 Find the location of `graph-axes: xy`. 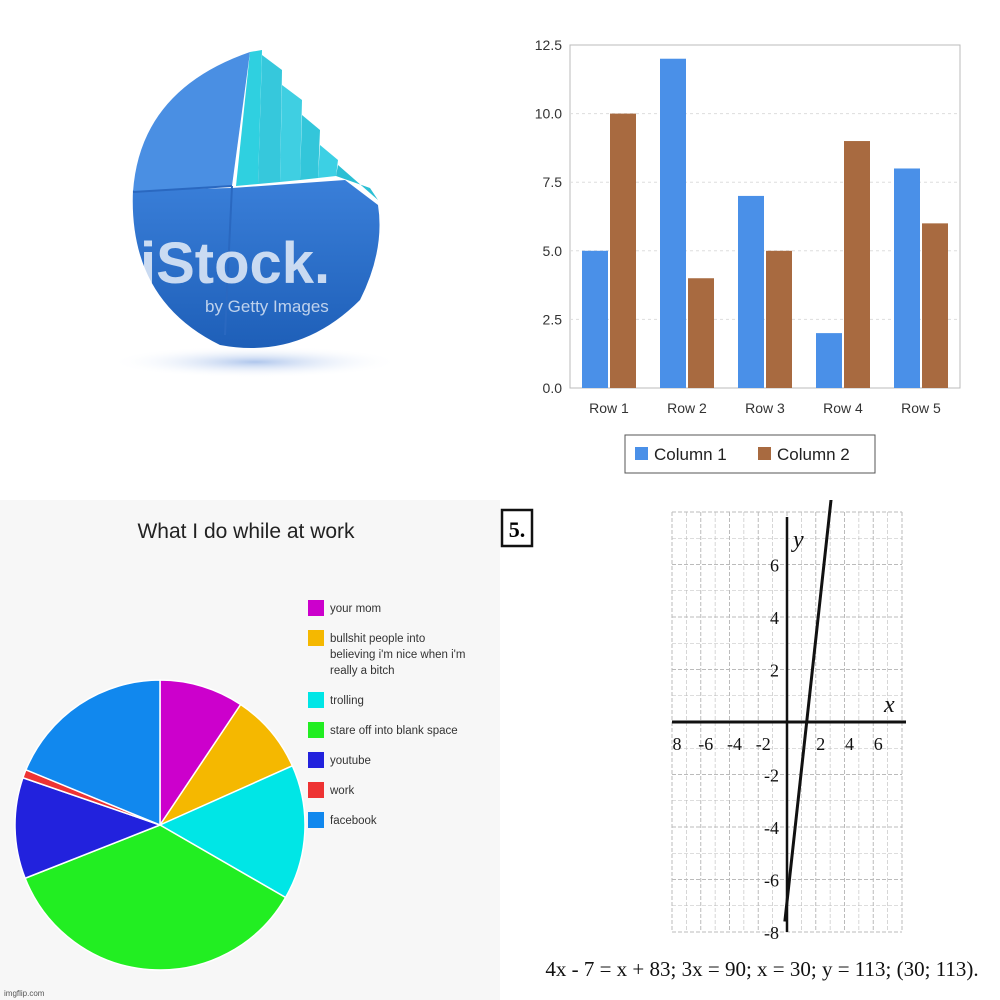

graph-axes: xy is located at coordinates (789, 724).